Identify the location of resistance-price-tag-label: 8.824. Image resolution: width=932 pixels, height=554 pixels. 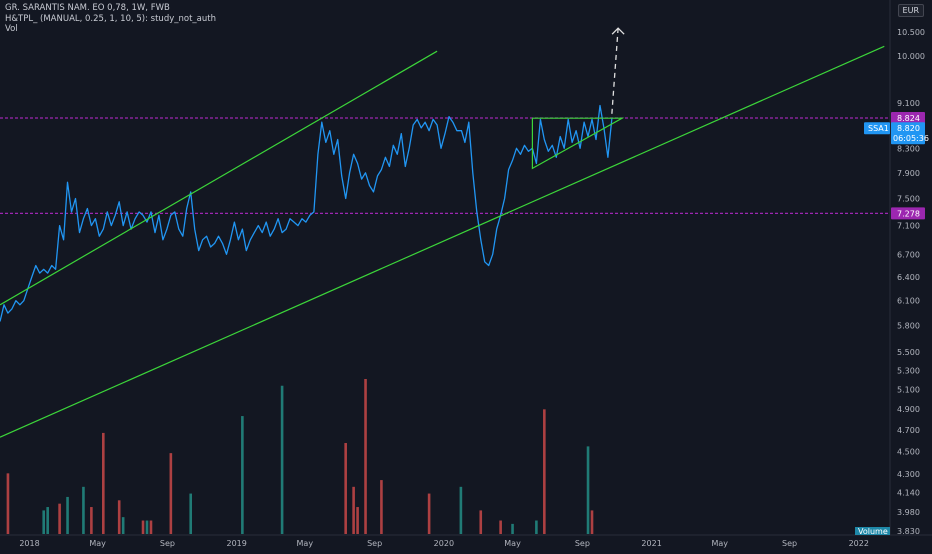
(908, 118).